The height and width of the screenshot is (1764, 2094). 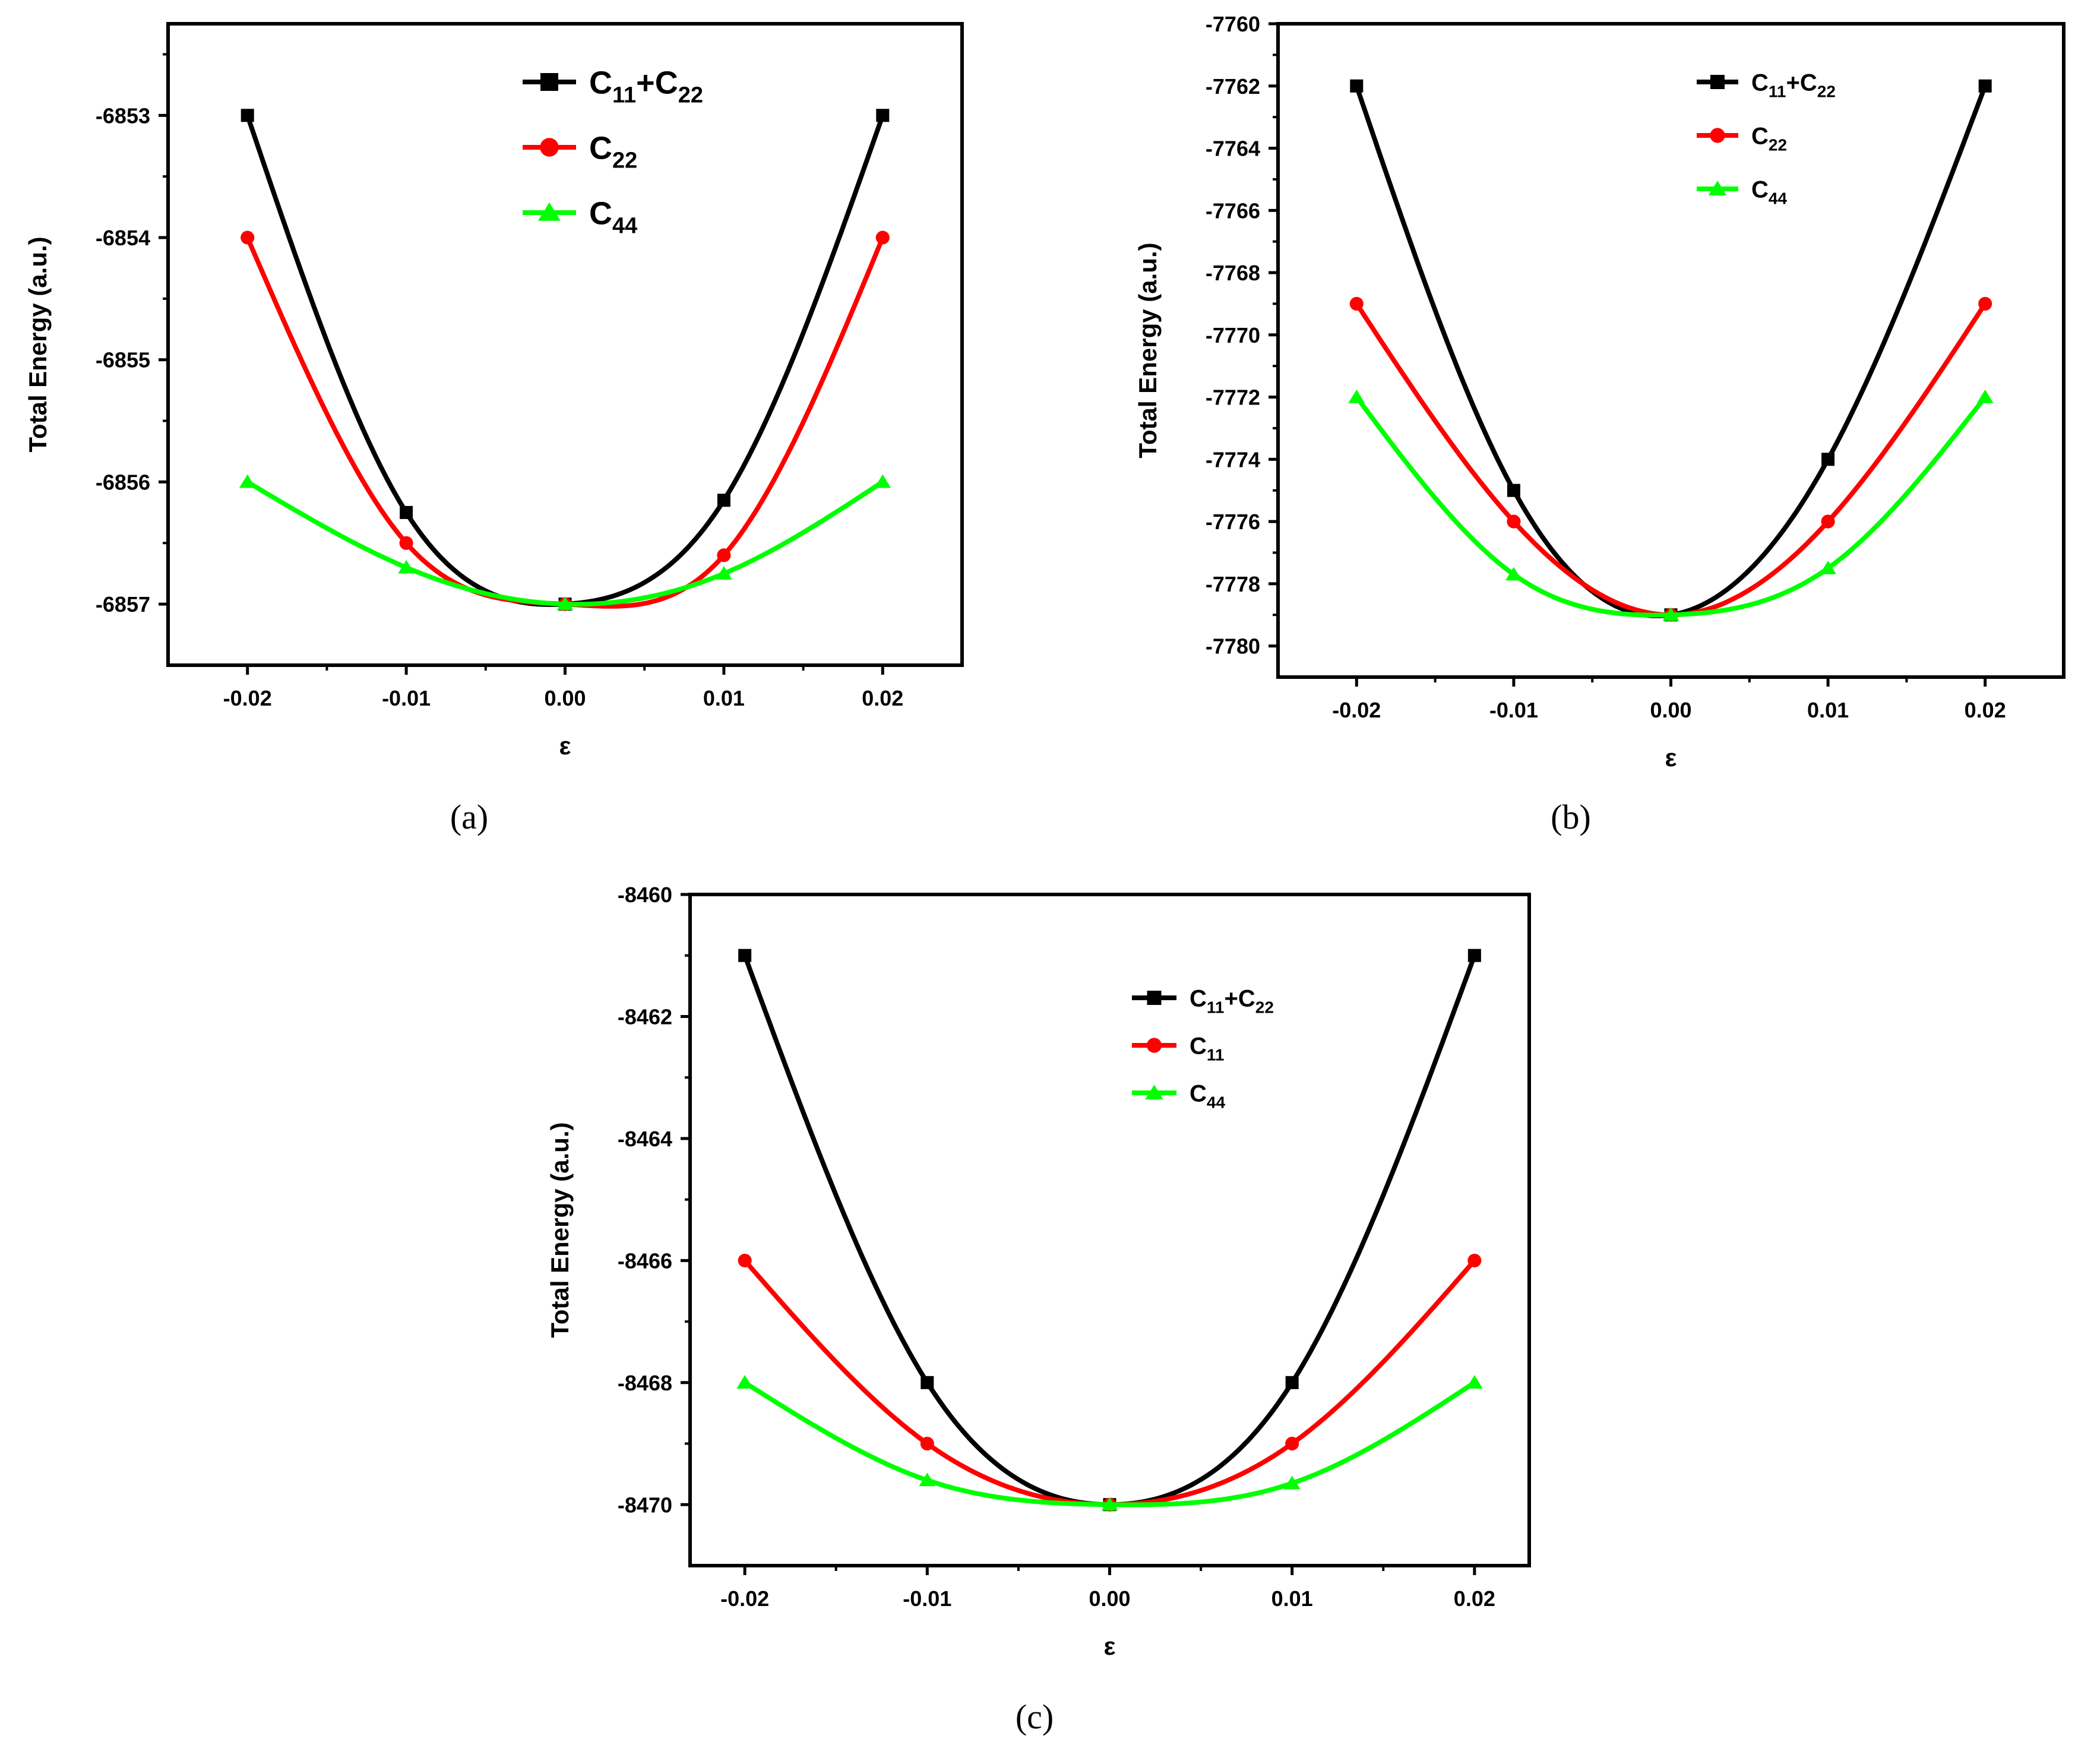 I want to click on y-tick-label: -7772, so click(x=1233, y=398).